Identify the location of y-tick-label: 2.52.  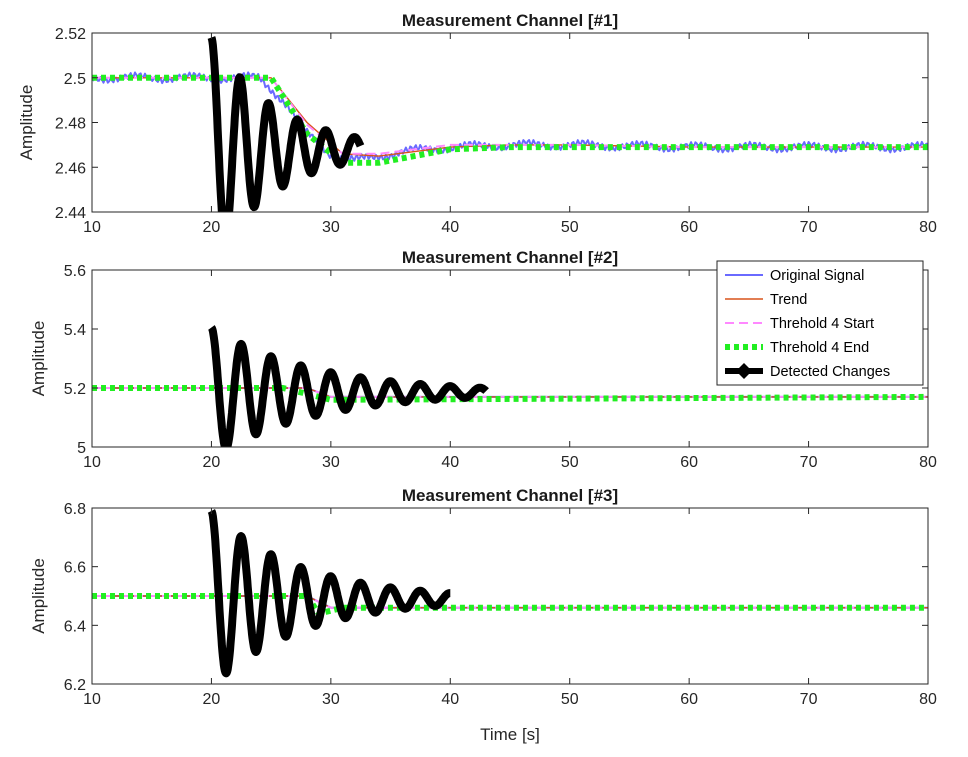
(70, 34).